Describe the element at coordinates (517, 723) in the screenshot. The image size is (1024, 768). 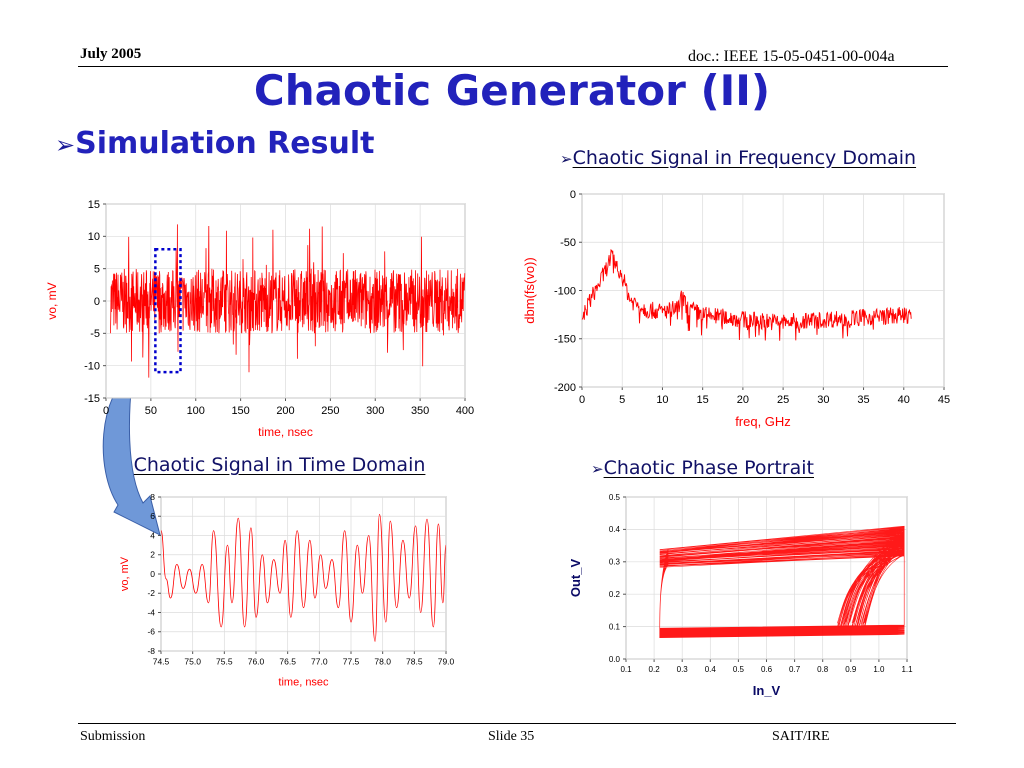
I see `footer-rule` at that location.